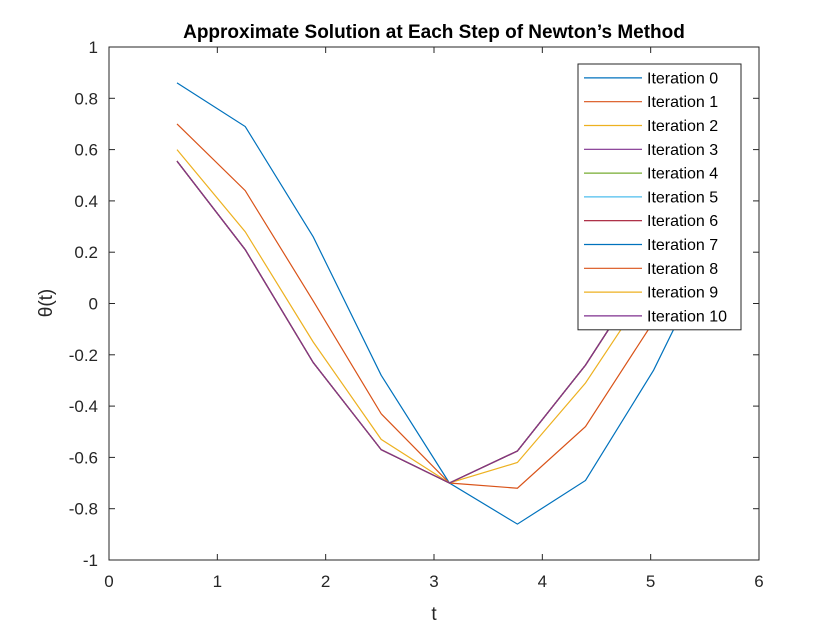 This screenshot has width=840, height=630. What do you see at coordinates (758, 581) in the screenshot?
I see `x-tick-label: 6` at bounding box center [758, 581].